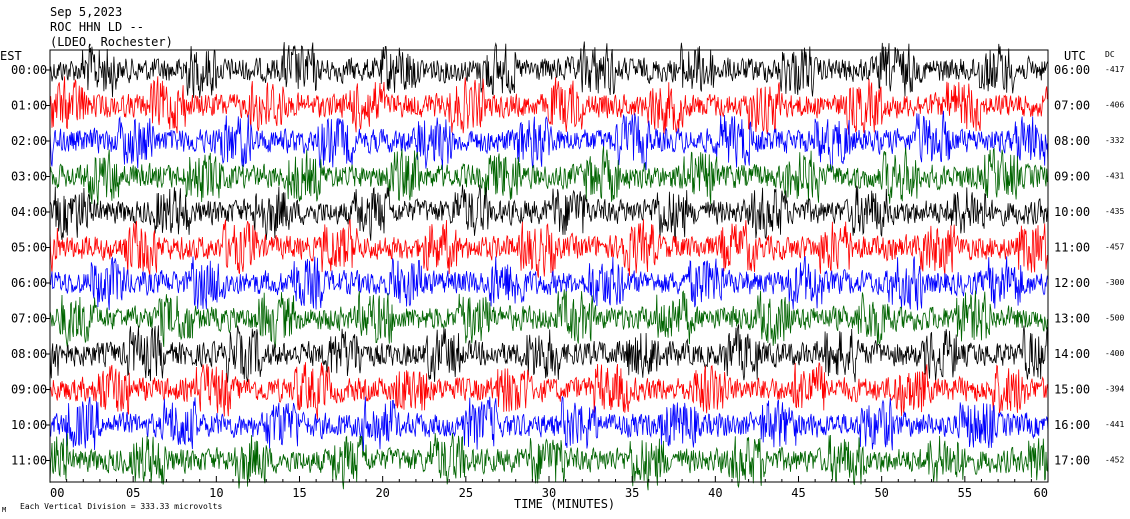  Describe the element at coordinates (382, 493) in the screenshot. I see `x-tick-label: 20` at that location.